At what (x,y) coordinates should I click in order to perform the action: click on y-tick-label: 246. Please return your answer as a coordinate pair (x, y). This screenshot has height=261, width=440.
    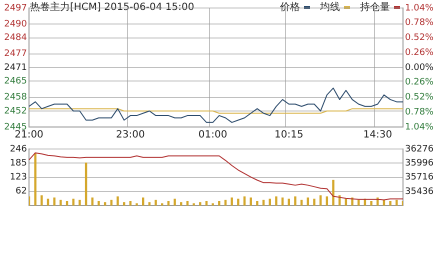
    Looking at the image, I should click on (19, 149).